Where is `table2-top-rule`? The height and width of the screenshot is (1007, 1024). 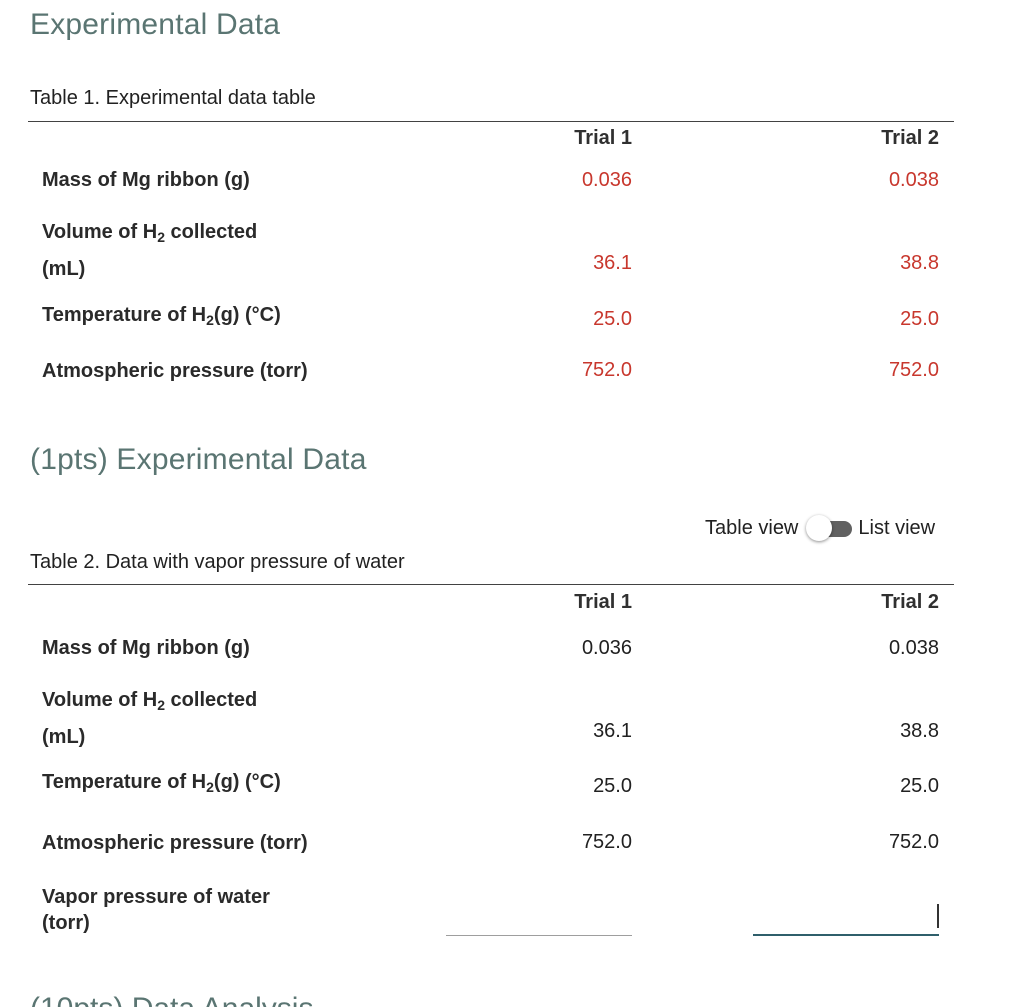 table2-top-rule is located at coordinates (491, 584).